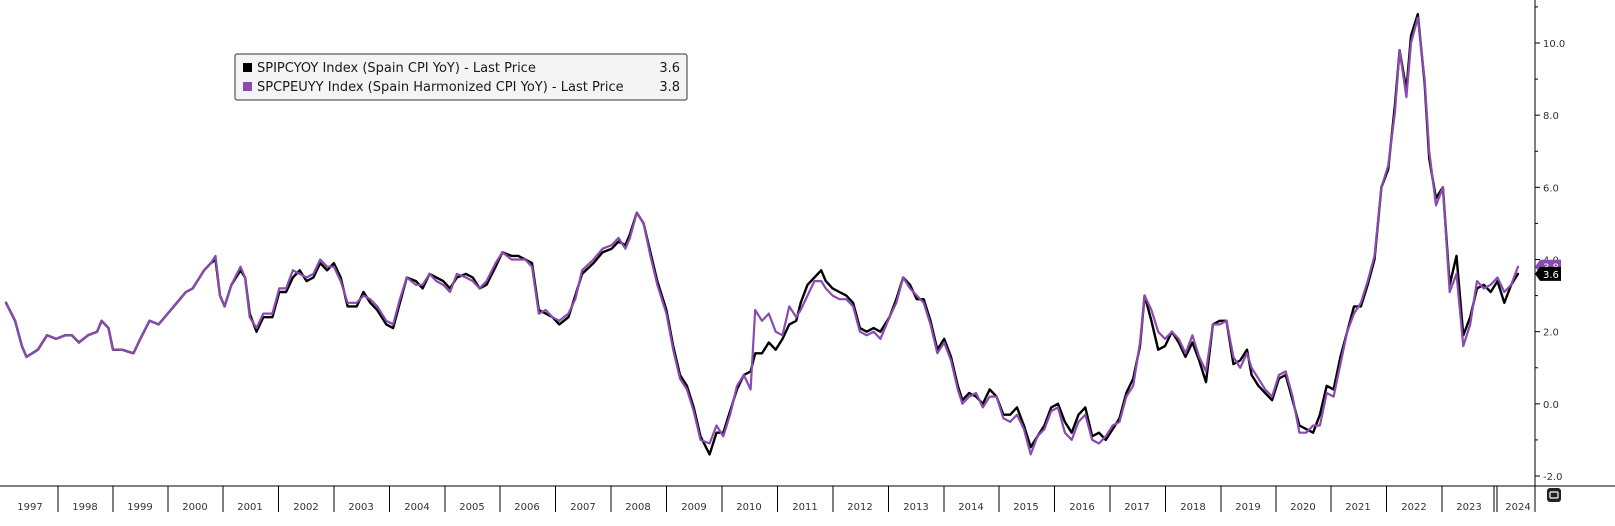  I want to click on end-label-cpi-bg, so click(1548, 273).